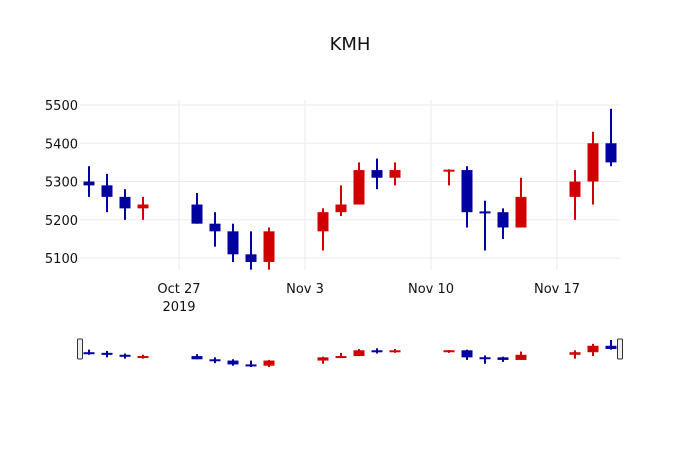 The width and height of the screenshot is (700, 450). Describe the element at coordinates (305, 289) in the screenshot. I see `x-tick-label: Nov 3` at that location.